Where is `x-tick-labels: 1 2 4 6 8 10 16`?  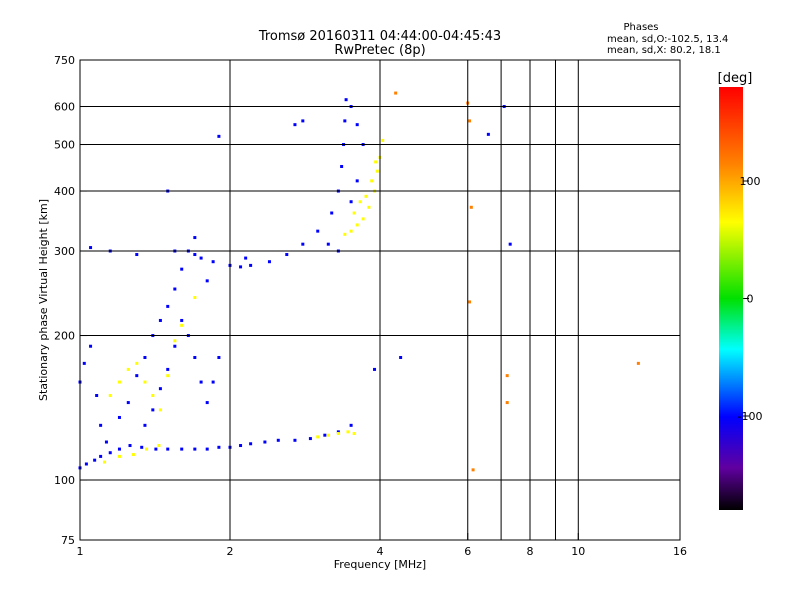 x-tick-labels: 1 2 4 6 8 10 16 is located at coordinates (382, 551).